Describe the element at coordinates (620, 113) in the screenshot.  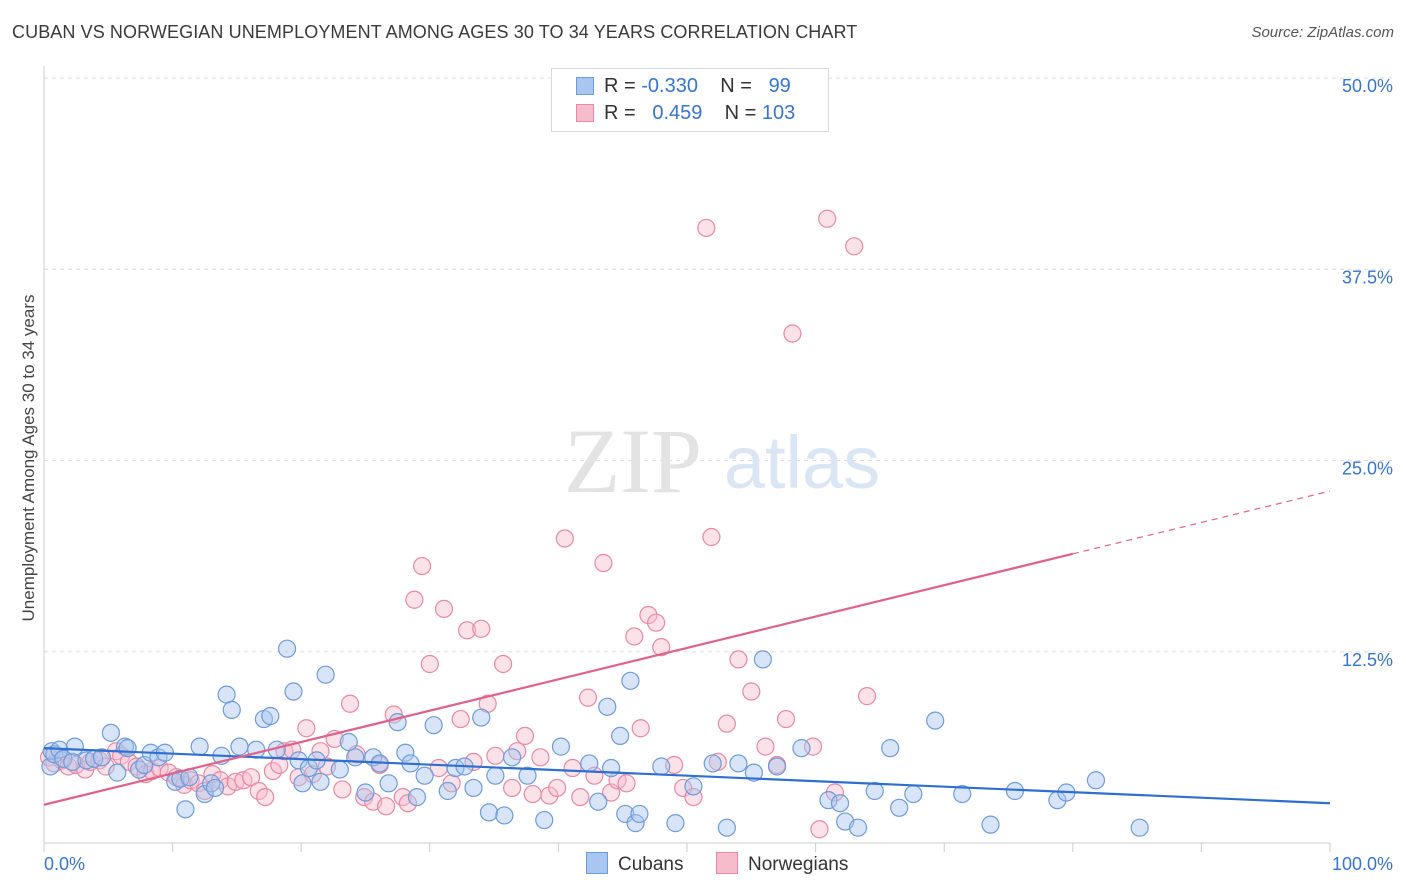
I see `norwegians-r-label: R =` at that location.